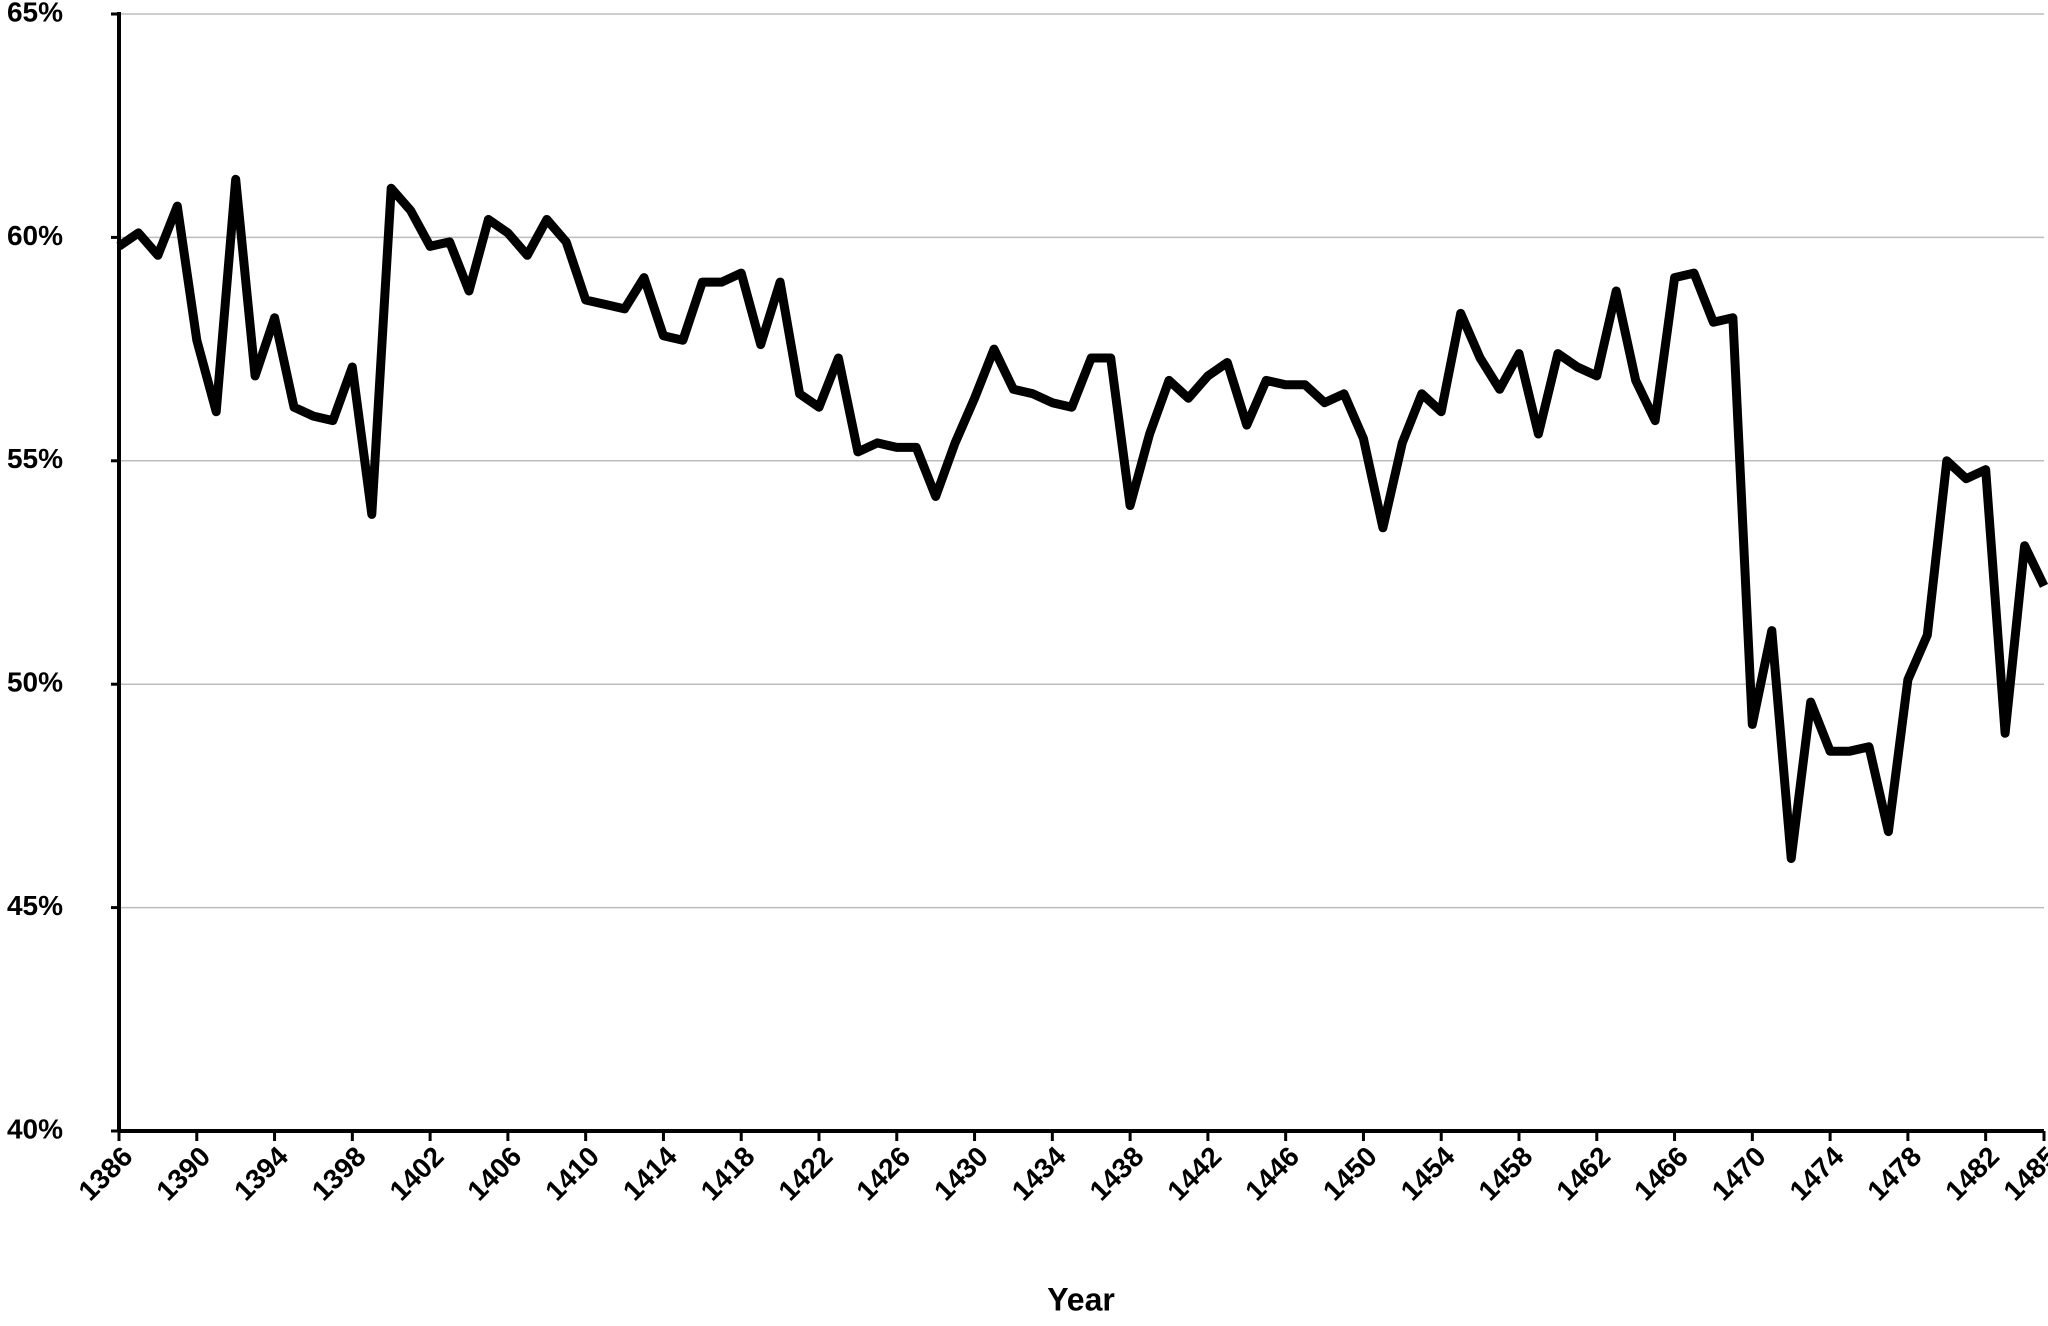  Describe the element at coordinates (35, 235) in the screenshot. I see `y-tick-label: 60%` at that location.